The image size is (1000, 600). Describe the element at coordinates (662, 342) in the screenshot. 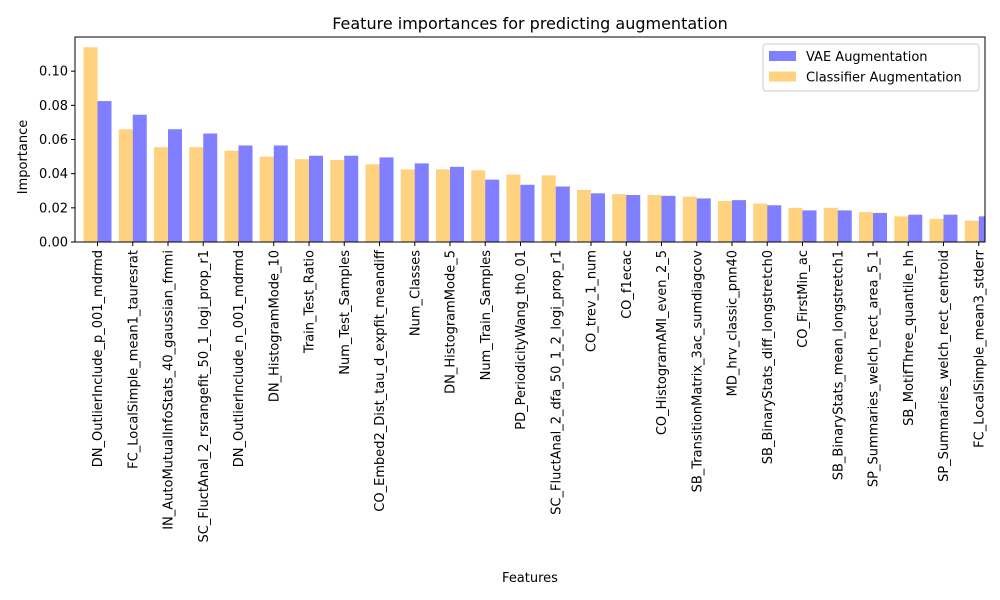

I see `x-tick-label: CO_HistogramAMI_even_2_5` at that location.